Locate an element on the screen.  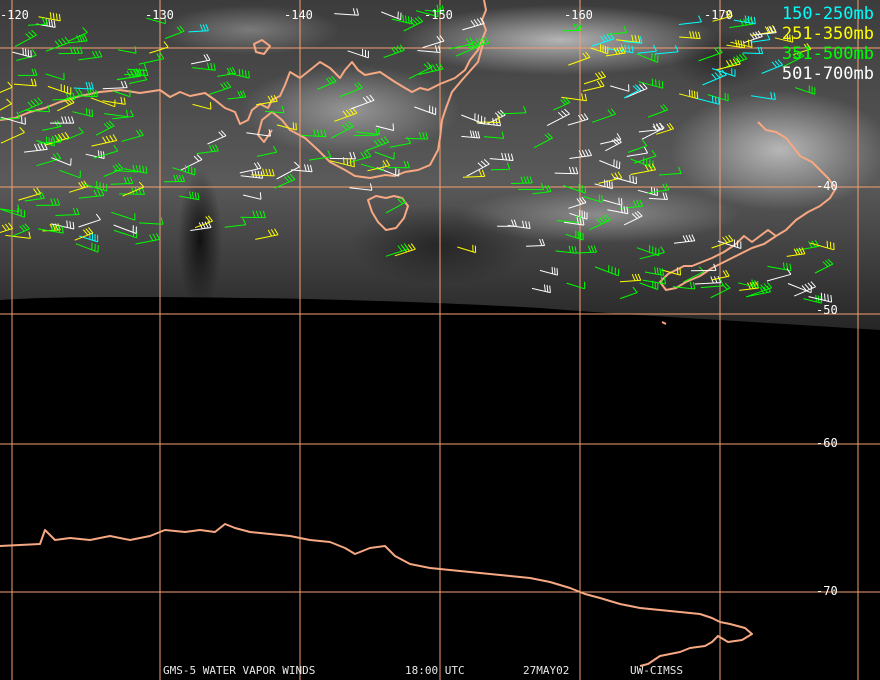
lon-label-6: -170 is located at coordinates (718, 15).